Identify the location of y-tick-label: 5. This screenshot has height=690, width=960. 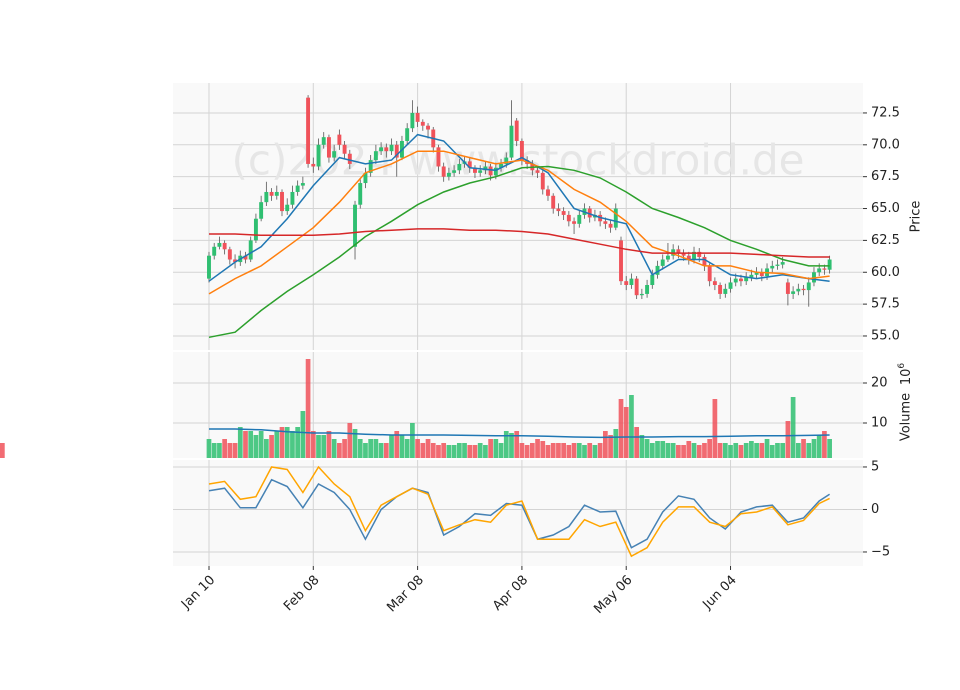
(875, 466).